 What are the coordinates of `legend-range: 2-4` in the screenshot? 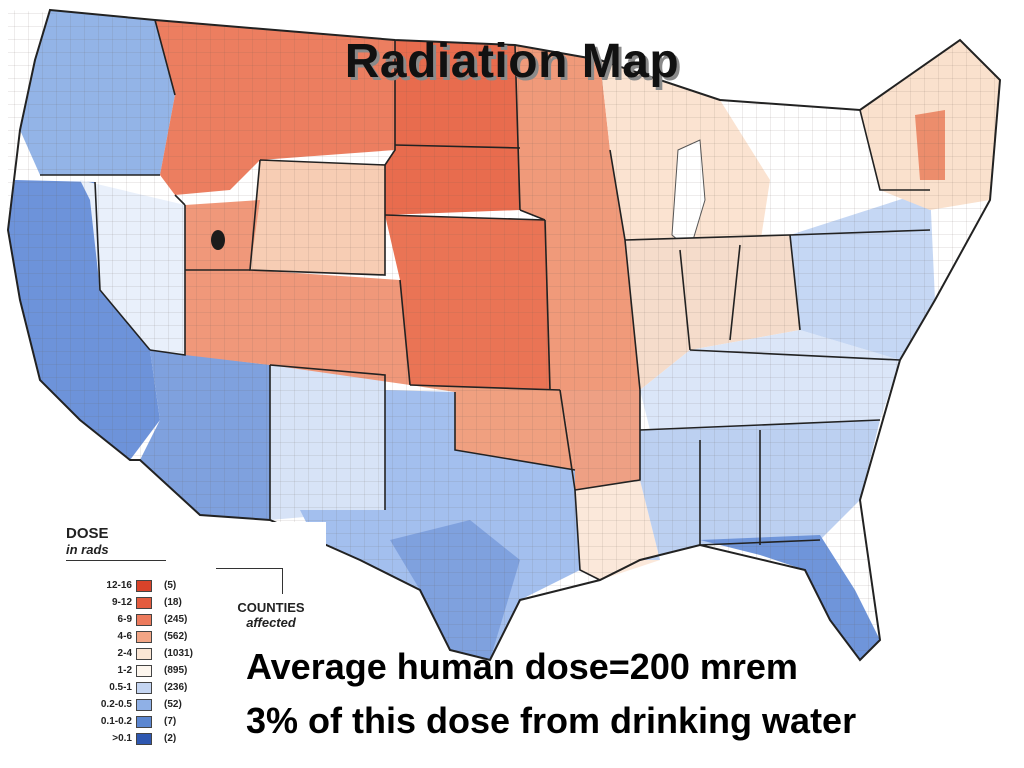 It's located at (124, 653).